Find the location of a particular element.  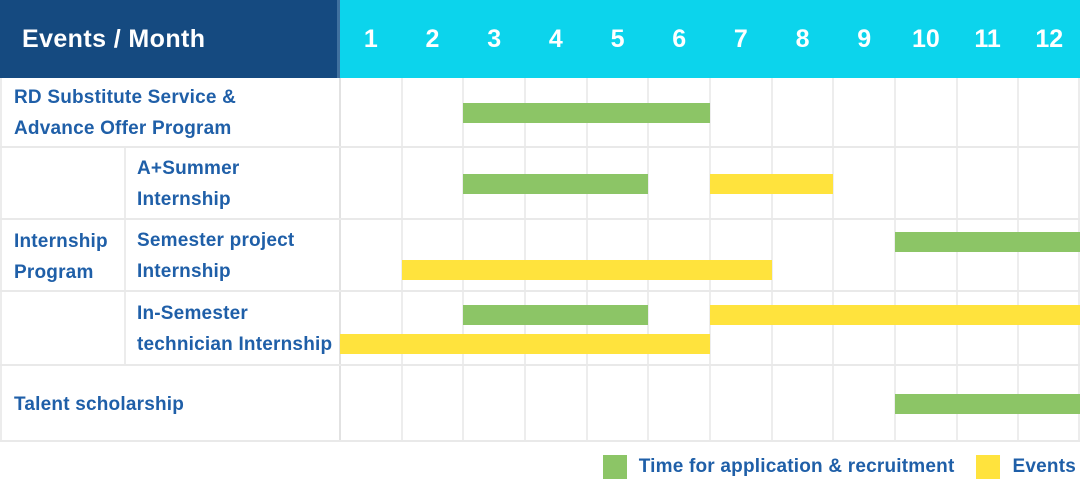

group-label-internship-program: Internship Program is located at coordinates (68, 257).